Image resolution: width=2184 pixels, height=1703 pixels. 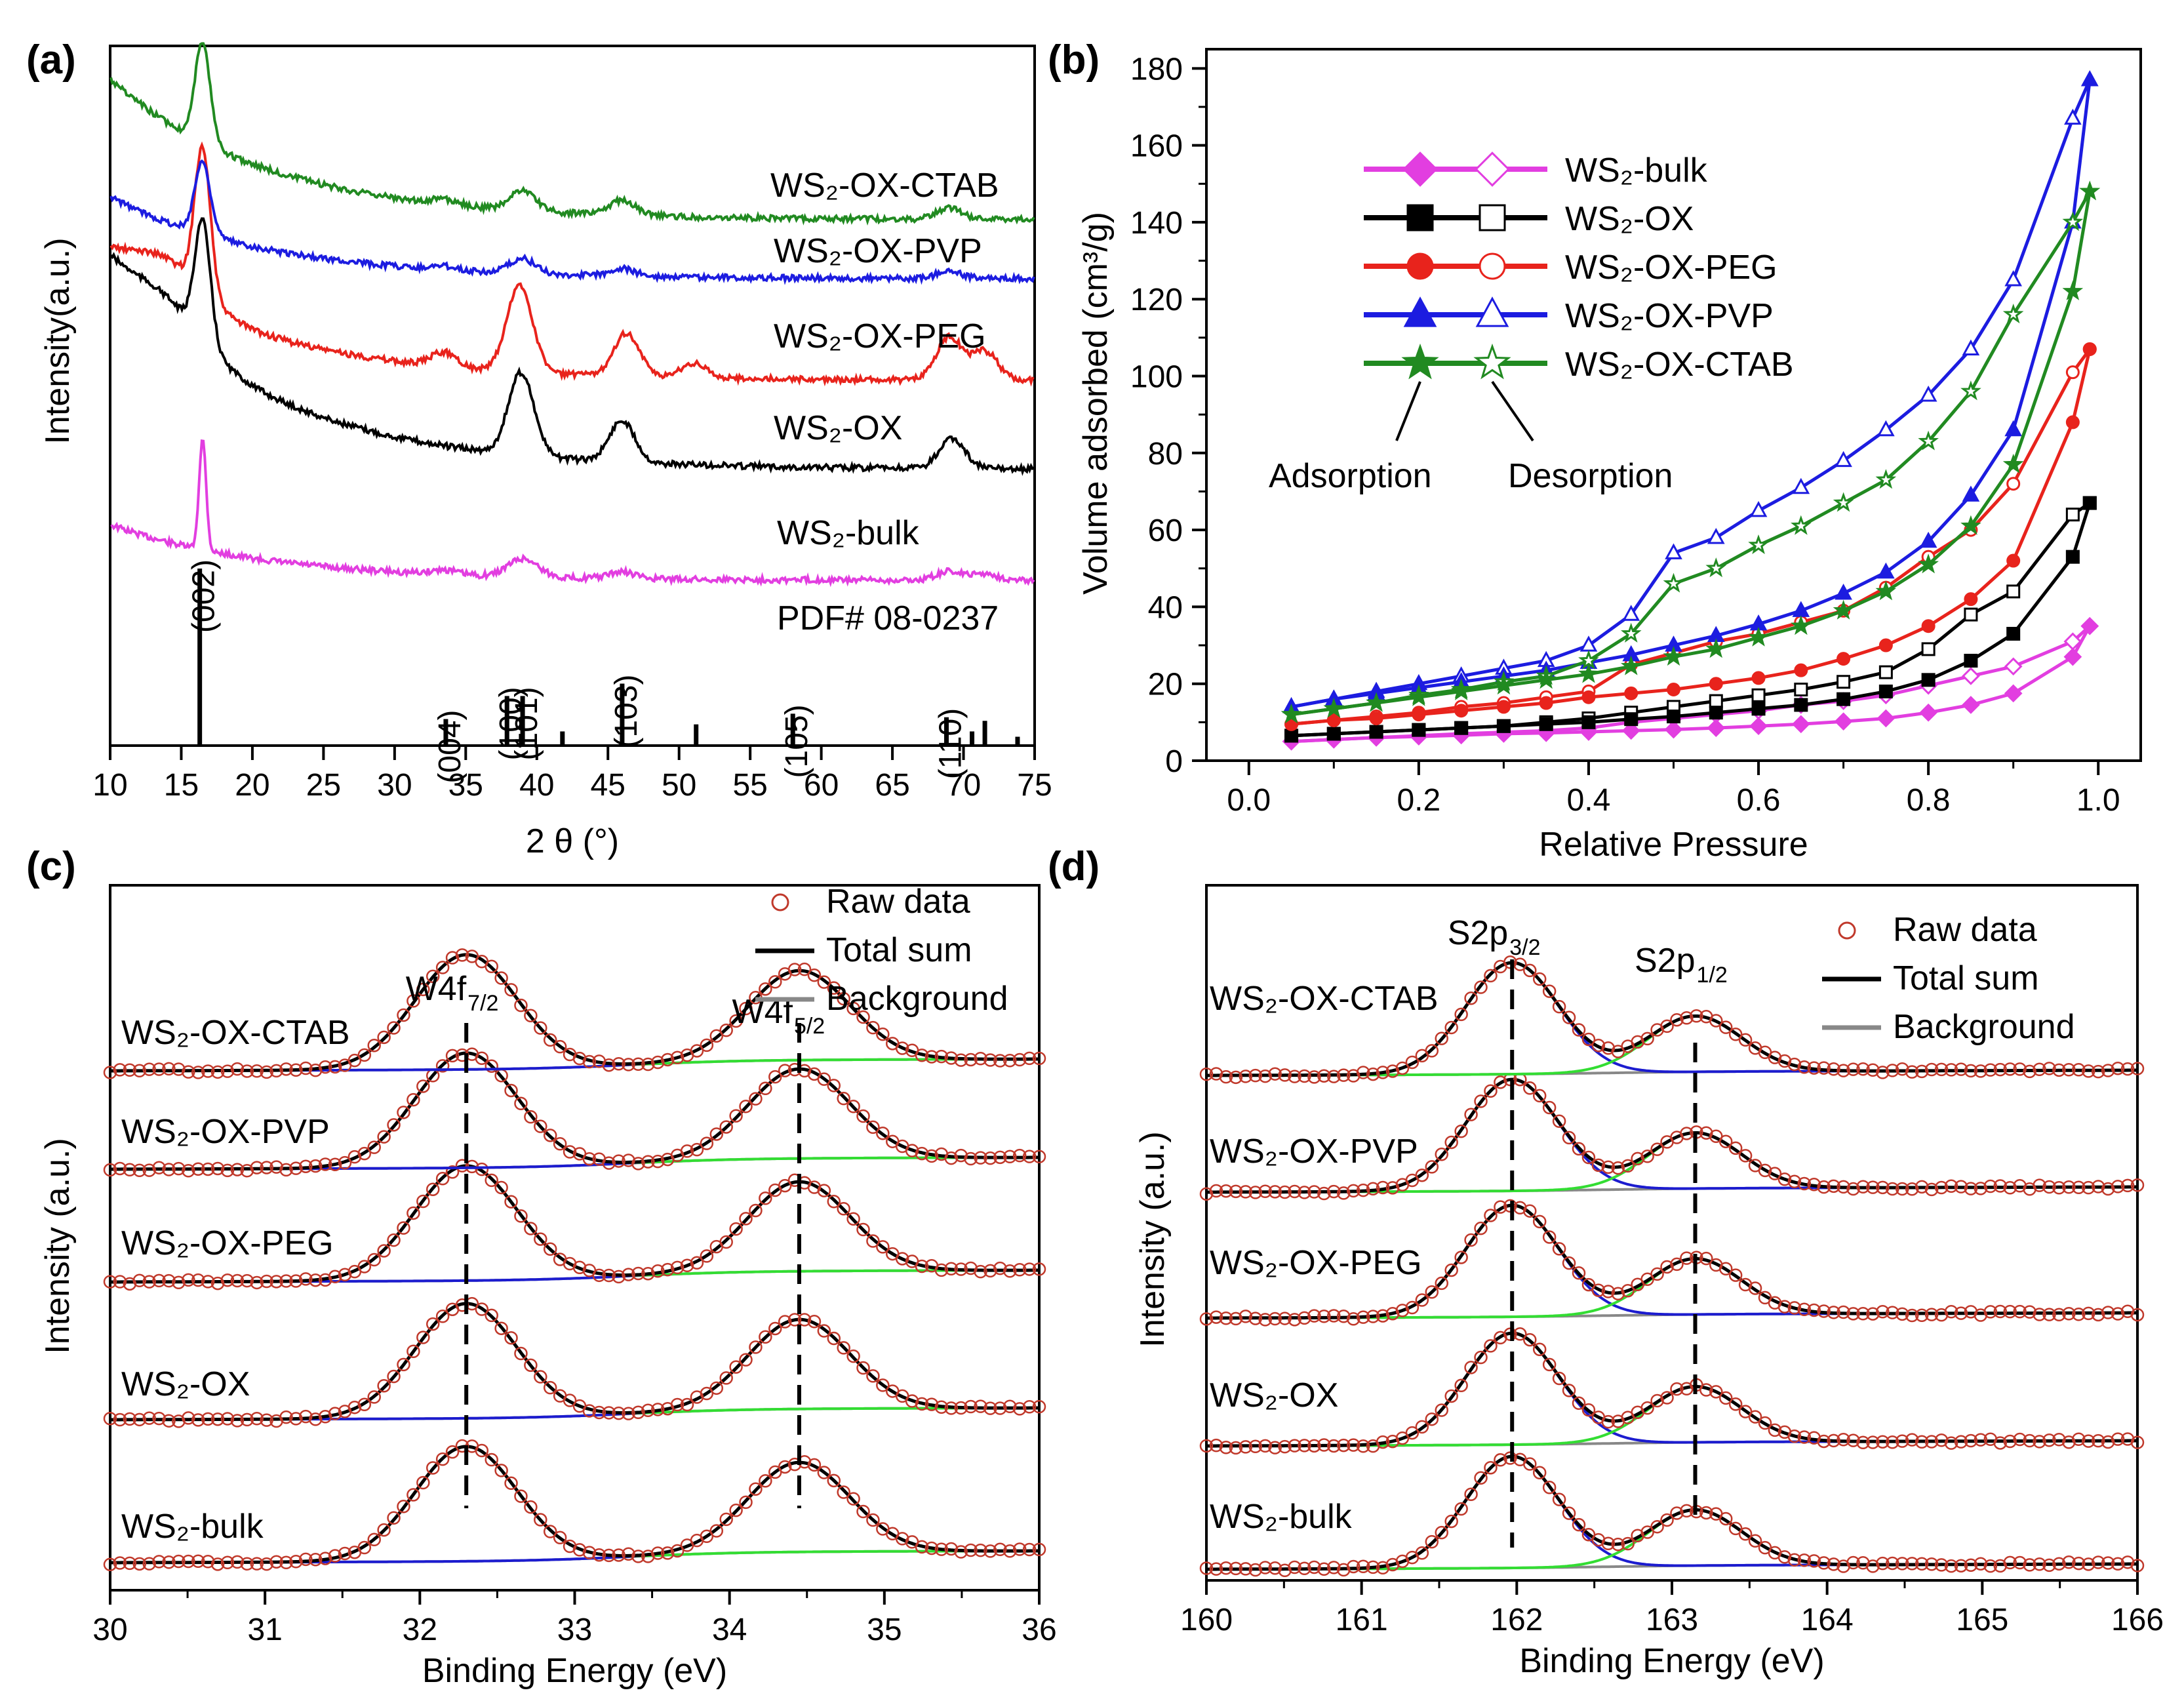 What do you see at coordinates (2098, 800) in the screenshot?
I see `x-tick-label: 1.0` at bounding box center [2098, 800].